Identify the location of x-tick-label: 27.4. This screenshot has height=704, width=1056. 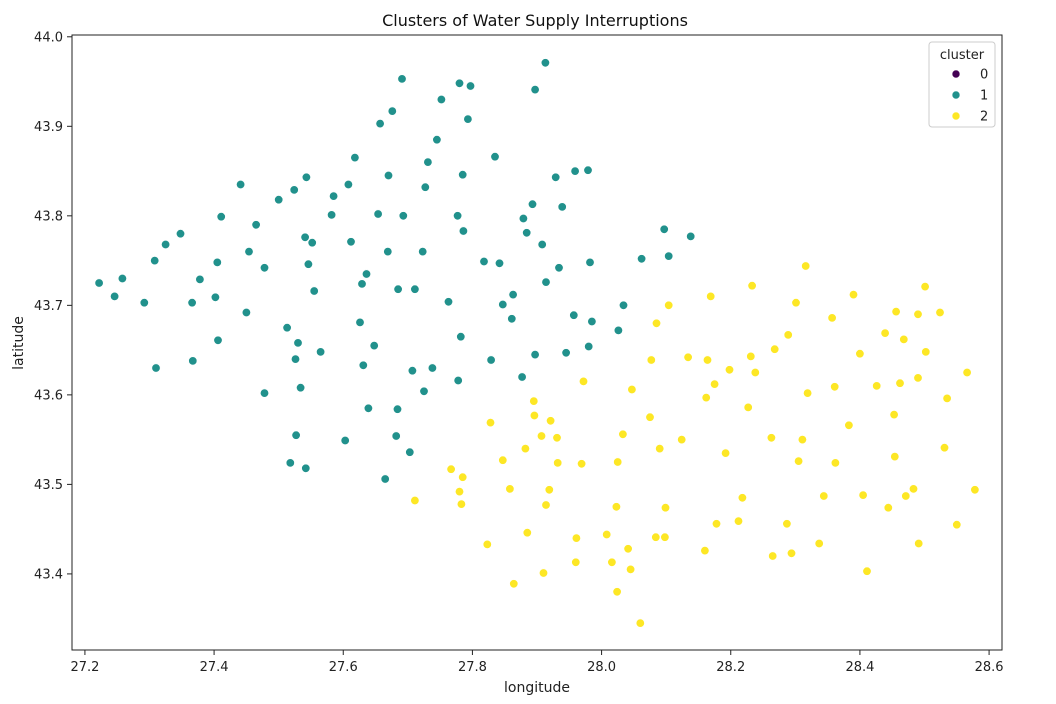
(214, 667).